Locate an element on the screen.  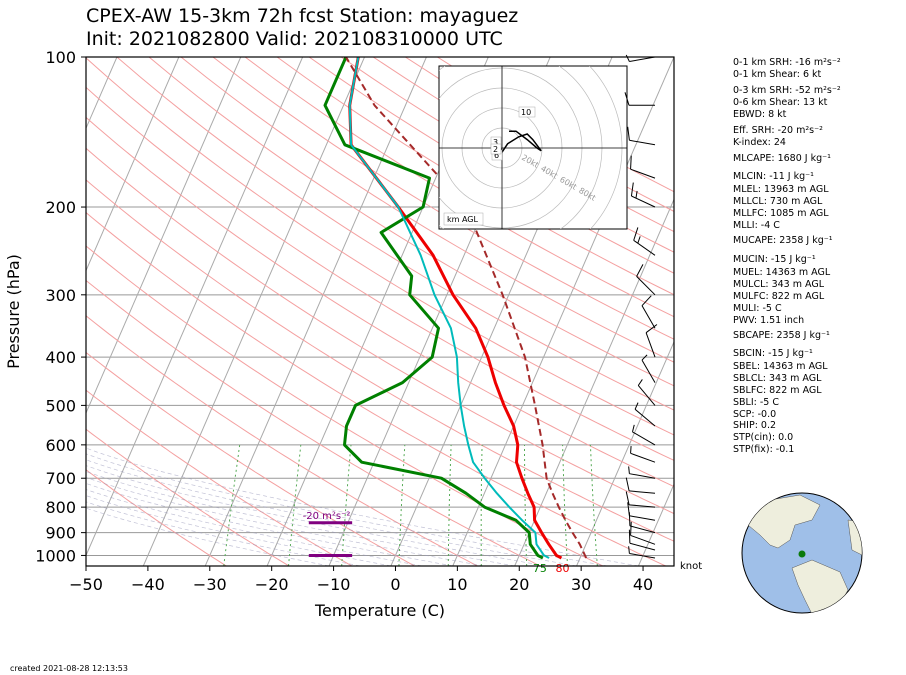
y-axis-label: Pressure (hPa) is located at coordinates (13, 311).